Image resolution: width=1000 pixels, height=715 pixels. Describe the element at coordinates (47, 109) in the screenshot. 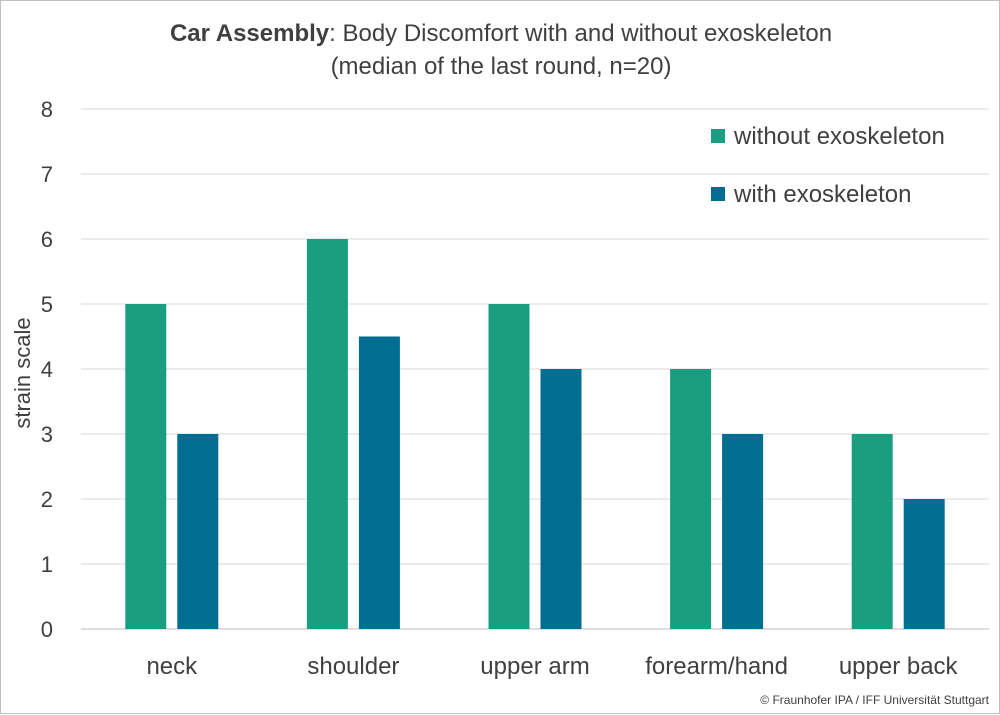

I see `y-tick-8: 8` at that location.